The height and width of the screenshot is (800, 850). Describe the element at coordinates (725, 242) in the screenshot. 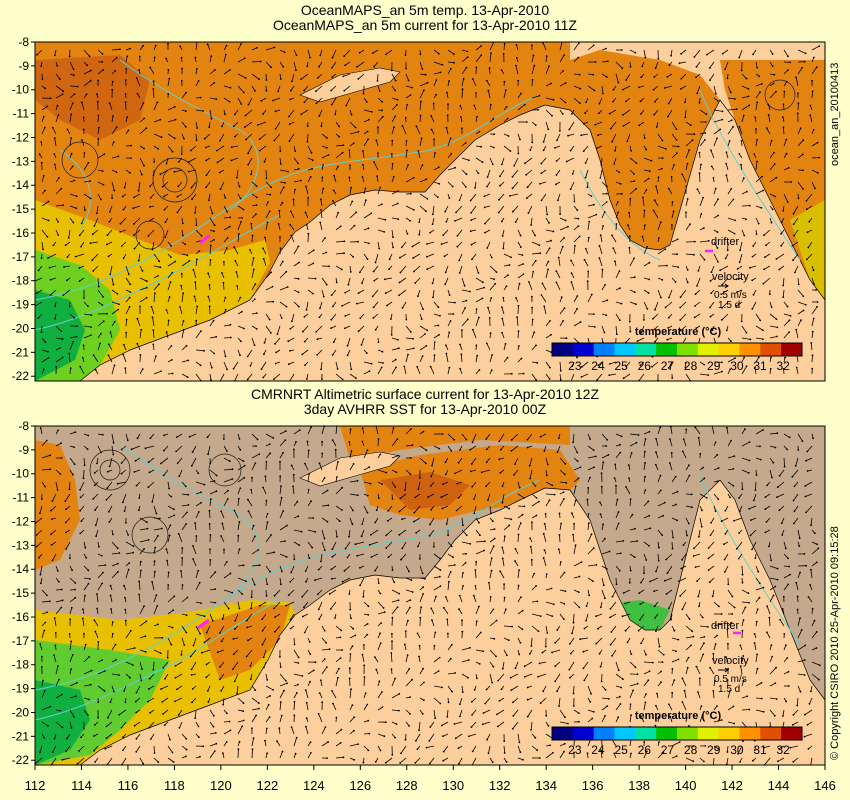

I see `map1-drifter-label: drifter` at that location.